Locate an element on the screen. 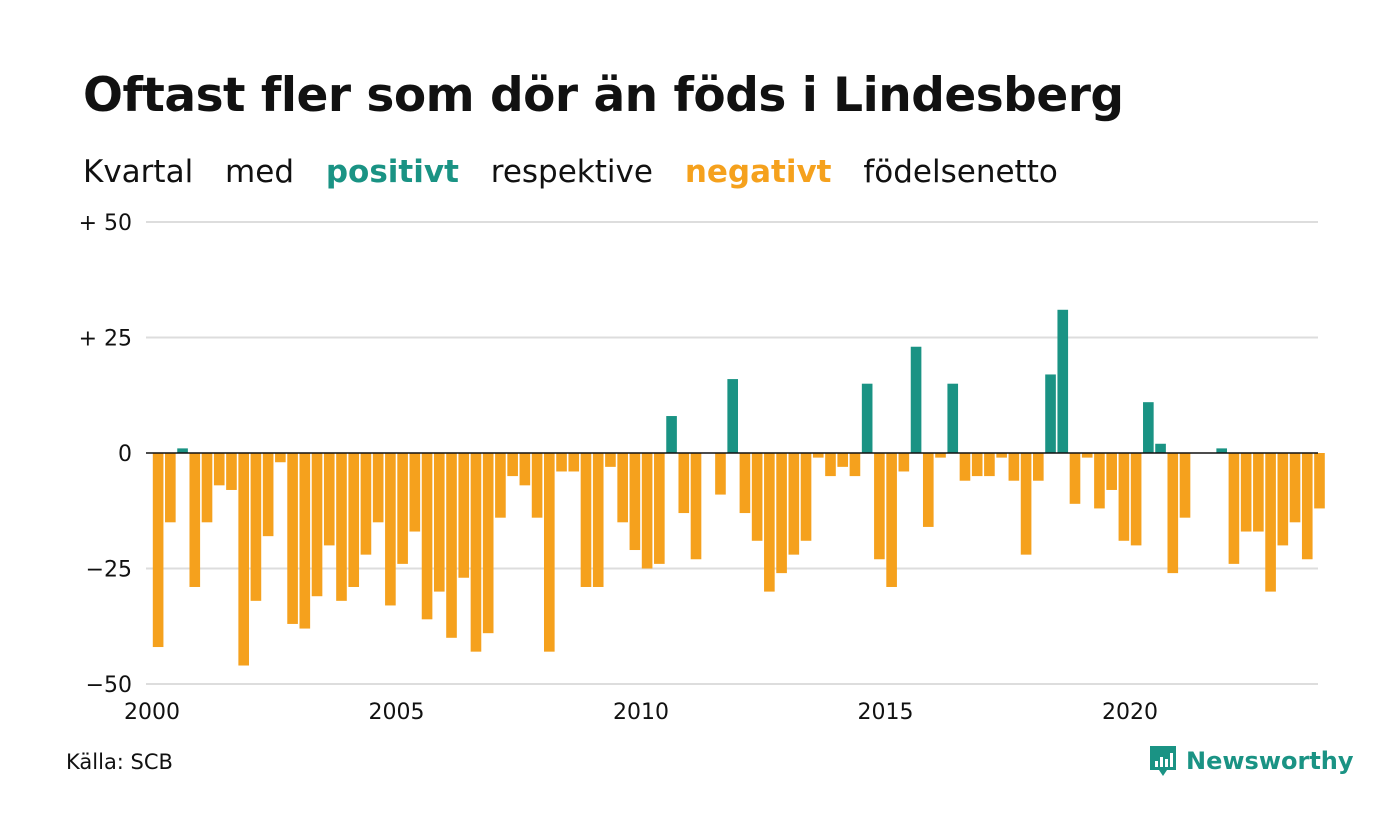 The image size is (1400, 840). y-tick-label: + 25 is located at coordinates (105, 339).